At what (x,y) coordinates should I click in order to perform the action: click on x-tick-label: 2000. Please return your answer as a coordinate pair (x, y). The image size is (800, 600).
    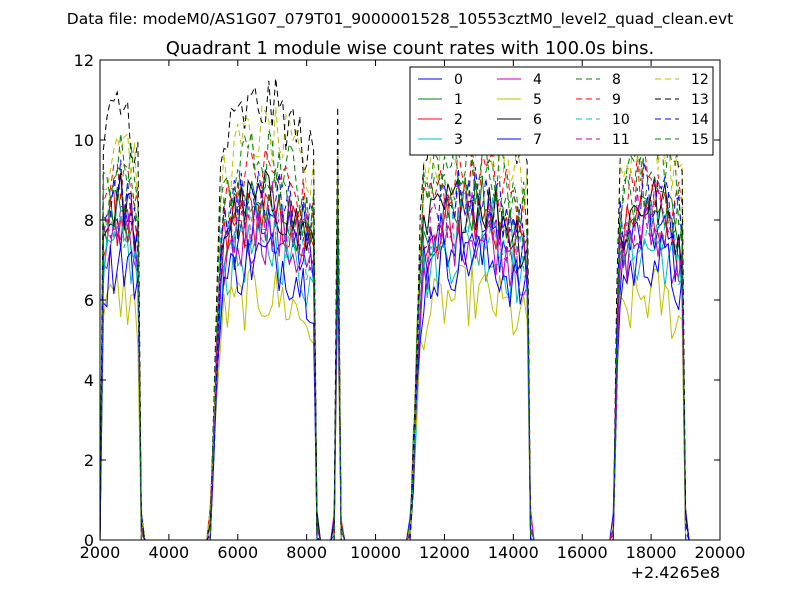
    Looking at the image, I should click on (100, 552).